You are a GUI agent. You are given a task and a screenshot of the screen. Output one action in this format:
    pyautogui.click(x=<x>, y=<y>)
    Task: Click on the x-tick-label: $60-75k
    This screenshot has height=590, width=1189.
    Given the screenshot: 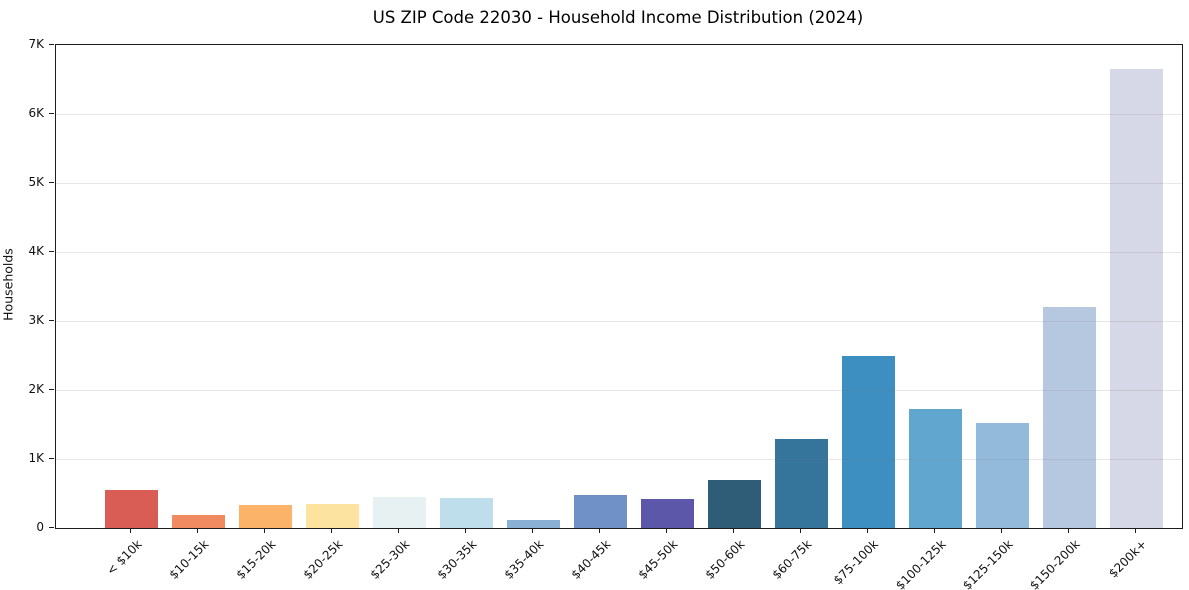 What is the action you would take?
    pyautogui.click(x=792, y=559)
    